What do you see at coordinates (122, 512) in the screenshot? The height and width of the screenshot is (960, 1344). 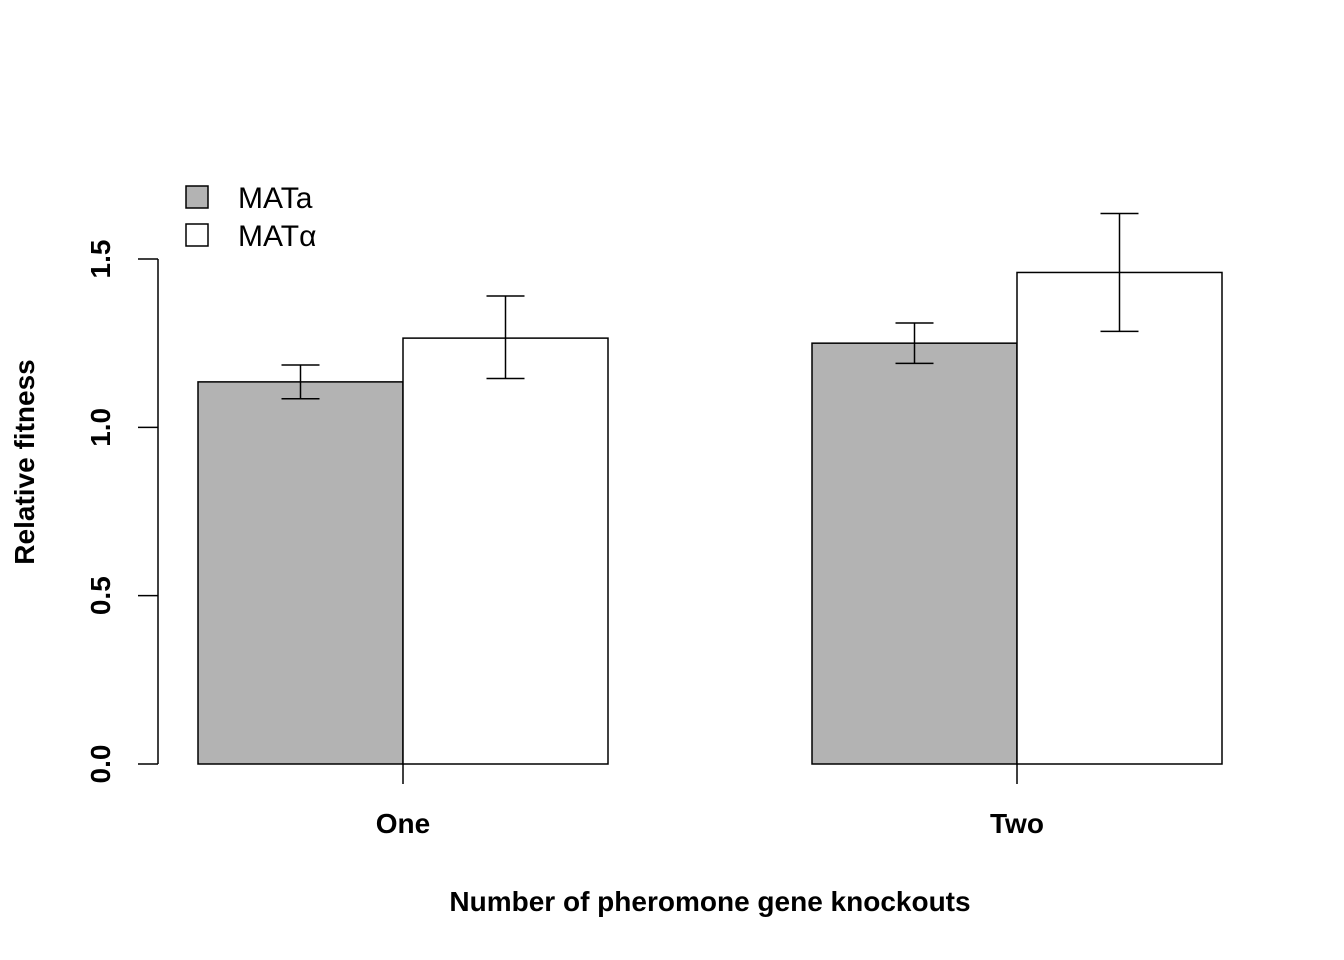 I see `y-axis: 0.0 0.5 1.0 1.5` at bounding box center [122, 512].